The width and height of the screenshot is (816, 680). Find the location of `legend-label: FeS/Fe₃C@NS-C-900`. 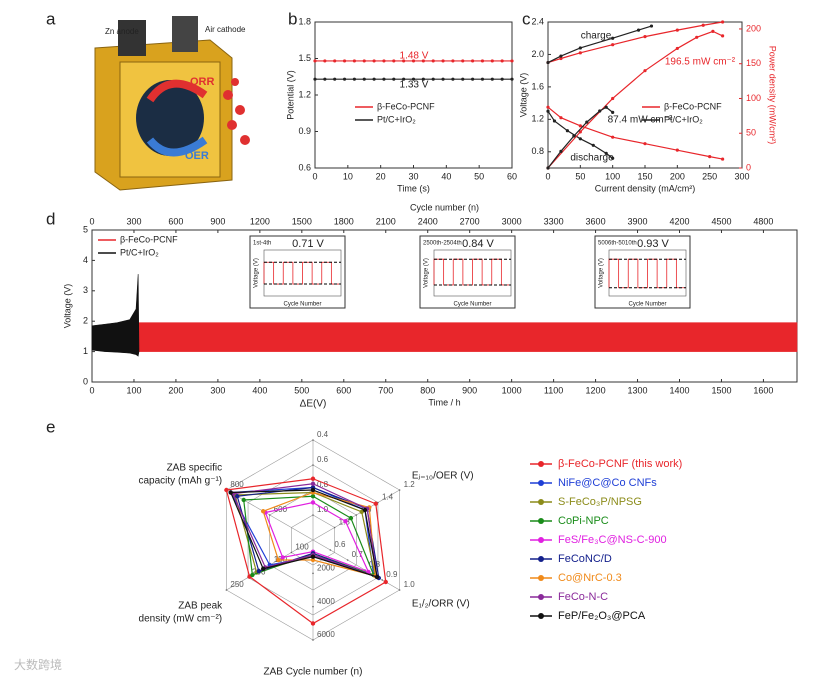

legend-label: FeS/Fe₃C@NS-C-900 is located at coordinates (612, 540).